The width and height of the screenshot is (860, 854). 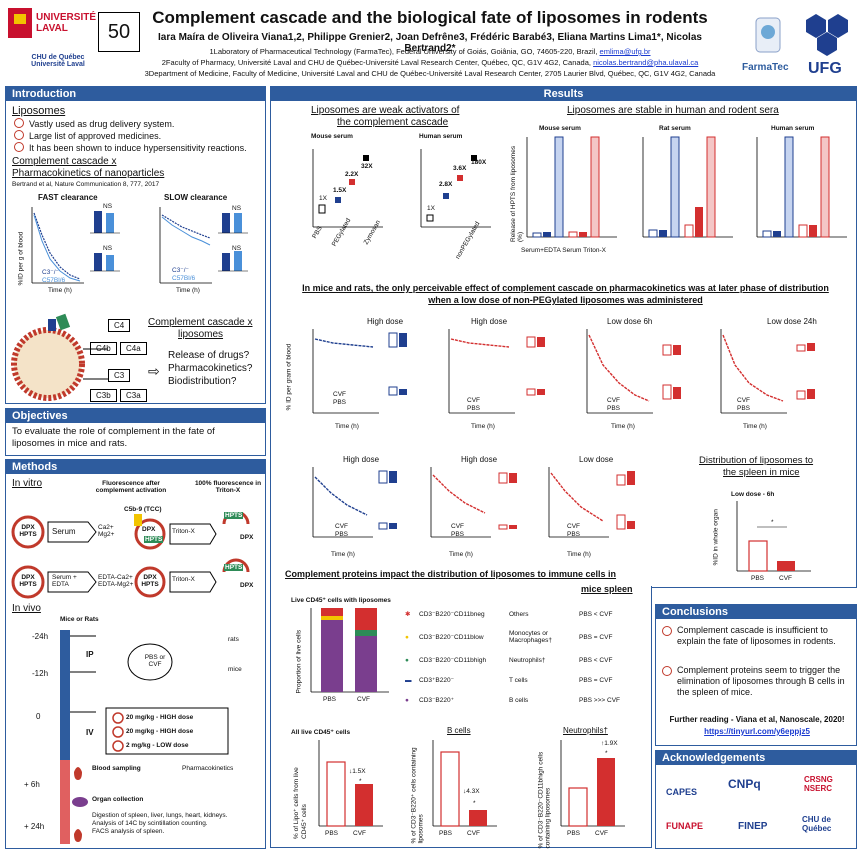 I want to click on email-link-2: nicolas.bertrand@pha.ulaval.ca, so click(x=646, y=62).